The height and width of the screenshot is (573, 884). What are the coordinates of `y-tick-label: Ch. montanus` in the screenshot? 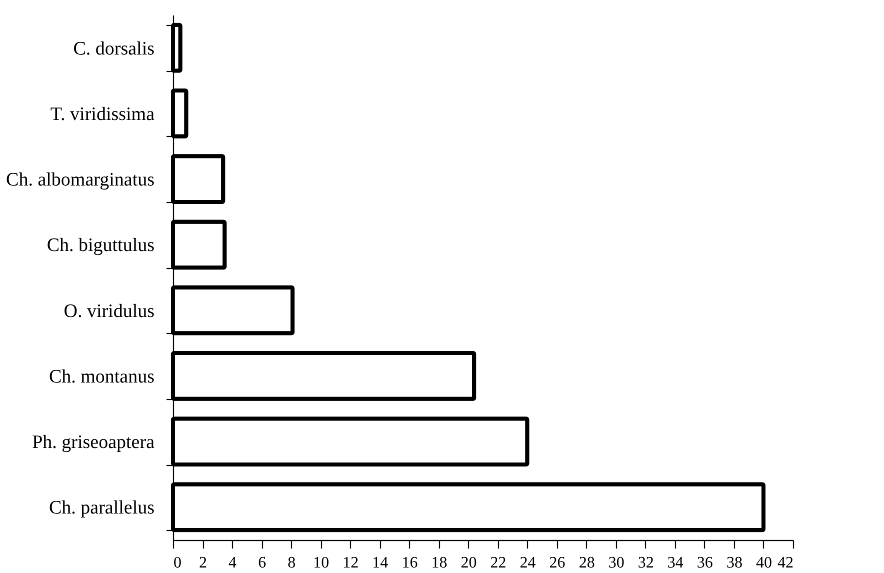 It's located at (101, 377).